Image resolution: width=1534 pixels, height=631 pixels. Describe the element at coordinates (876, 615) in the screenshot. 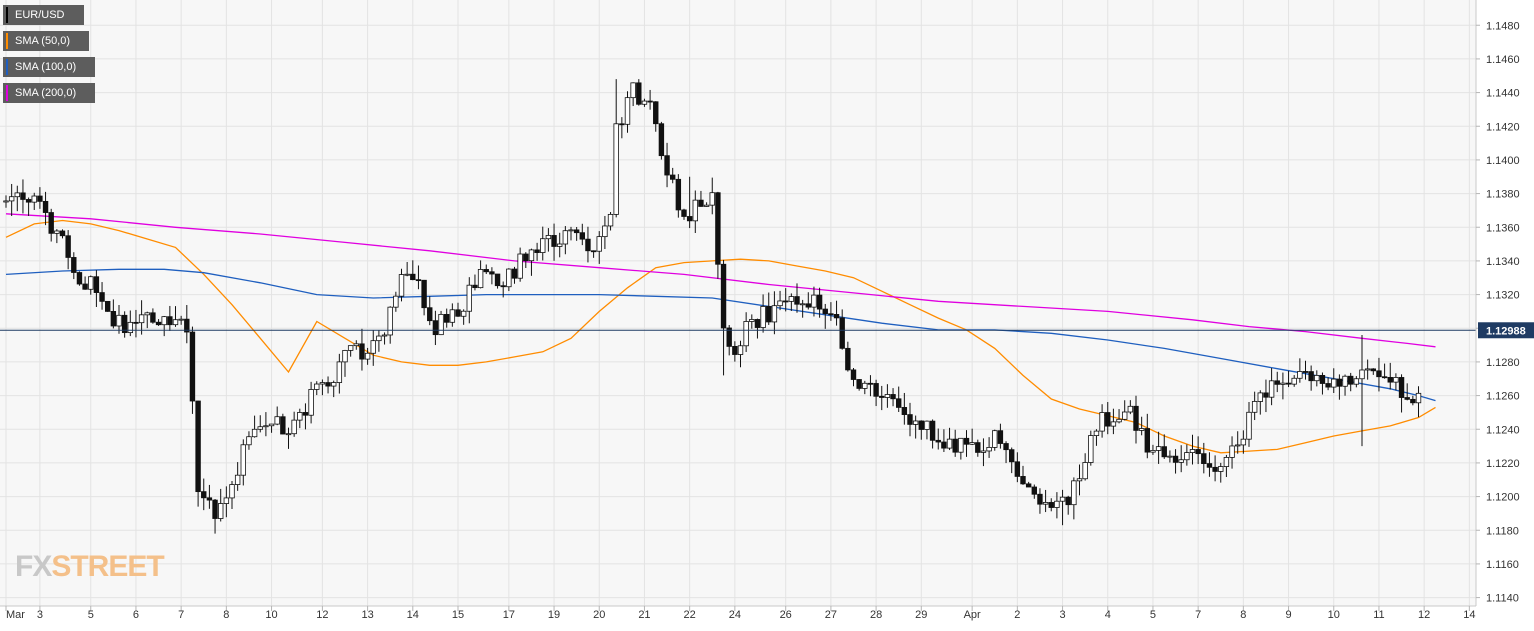

I see `x-tick-label: 28` at that location.